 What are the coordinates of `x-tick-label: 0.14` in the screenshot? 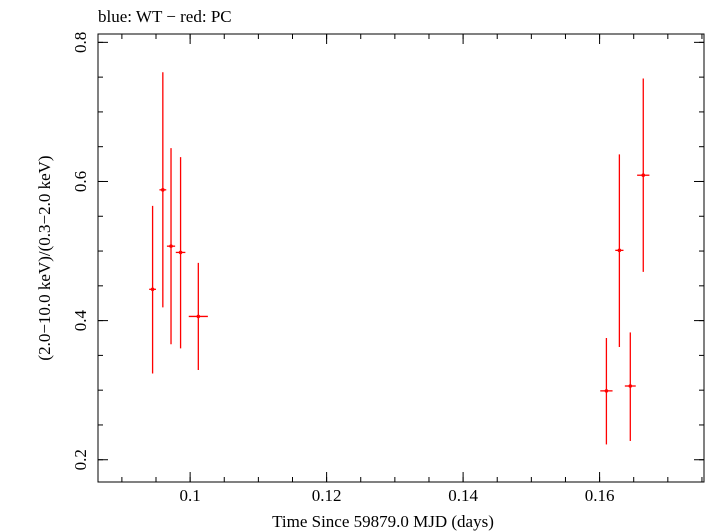 It's located at (463, 495).